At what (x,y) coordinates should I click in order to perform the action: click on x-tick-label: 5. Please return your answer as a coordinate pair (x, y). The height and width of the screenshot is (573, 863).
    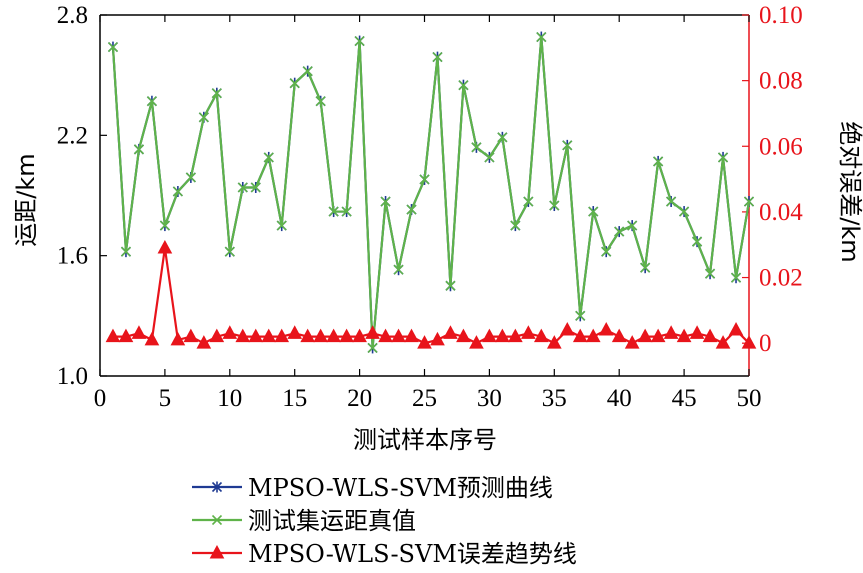
    Looking at the image, I should click on (165, 398).